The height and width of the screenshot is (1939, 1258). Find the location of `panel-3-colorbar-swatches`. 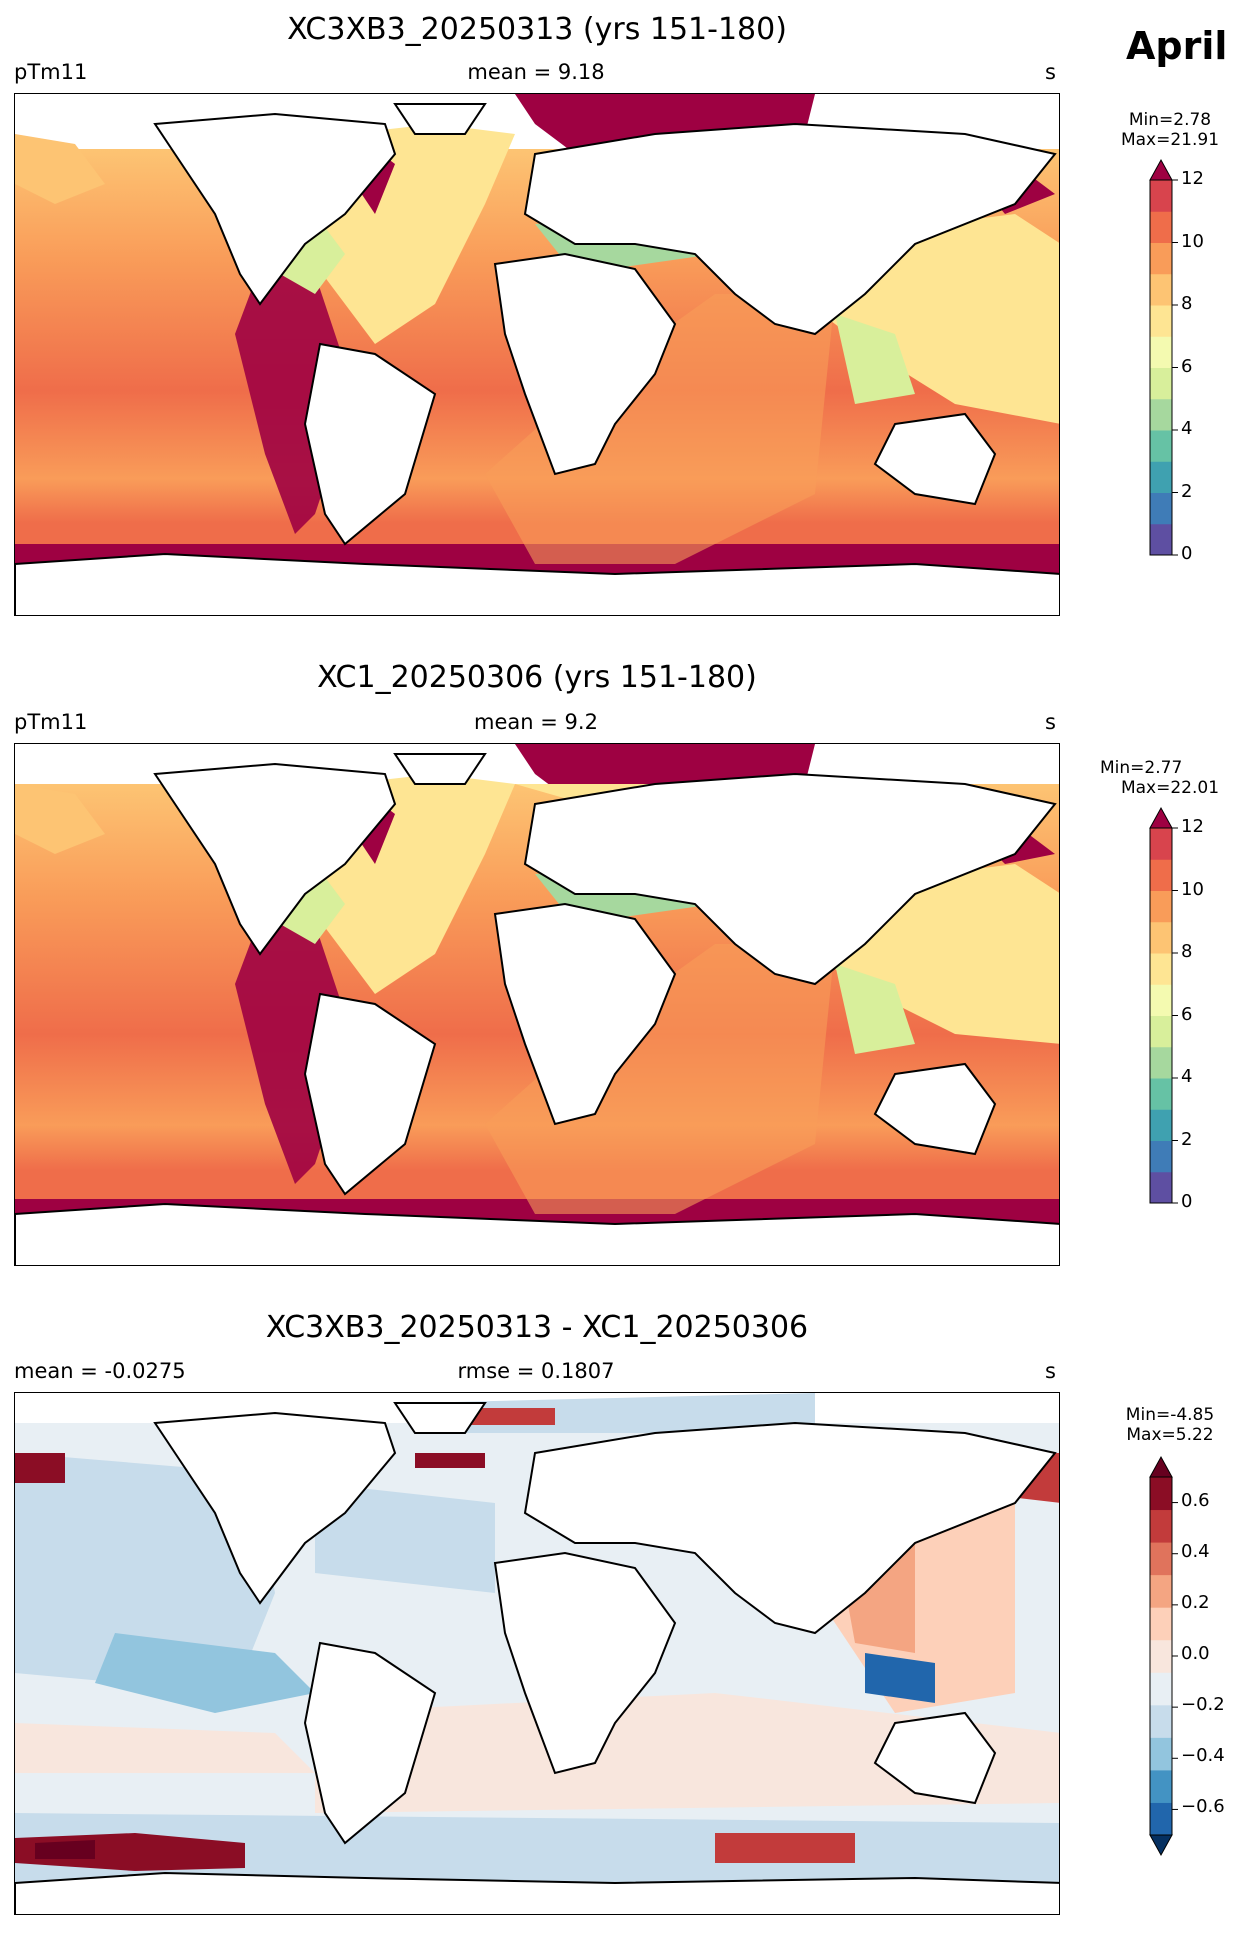

panel-3-colorbar-swatches is located at coordinates (1163, 1656).